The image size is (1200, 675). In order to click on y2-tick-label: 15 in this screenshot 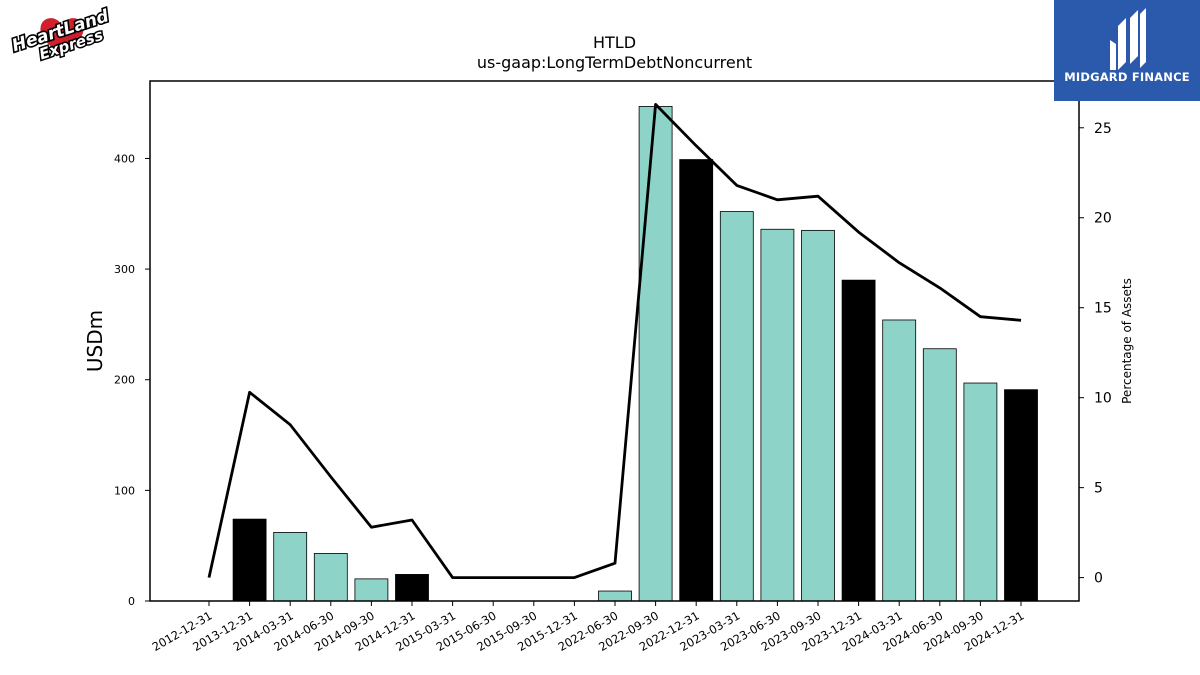, I will do `click(1103, 309)`.